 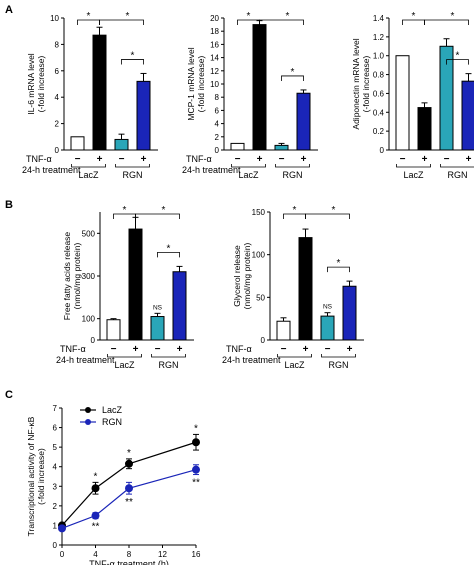 I want to click on ns-label: NS, so click(x=158, y=307).